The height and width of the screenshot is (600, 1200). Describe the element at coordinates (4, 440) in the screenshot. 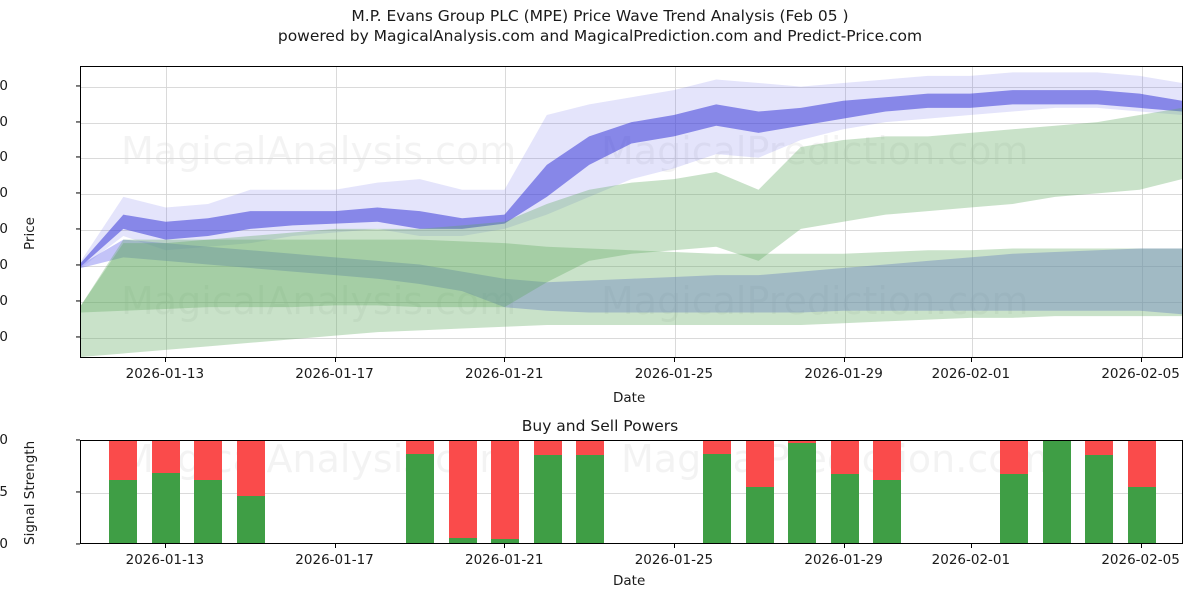

I see `power-y-tick-label: 1.0` at that location.